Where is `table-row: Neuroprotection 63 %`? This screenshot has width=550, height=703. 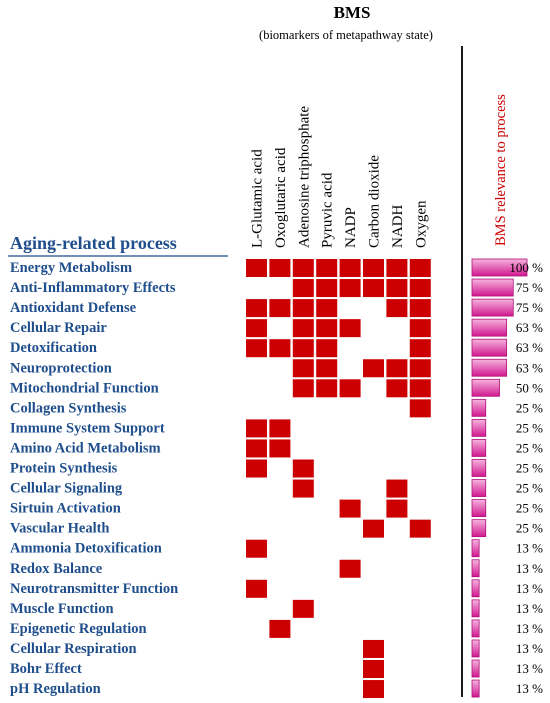
table-row: Neuroprotection 63 % is located at coordinates (276, 368).